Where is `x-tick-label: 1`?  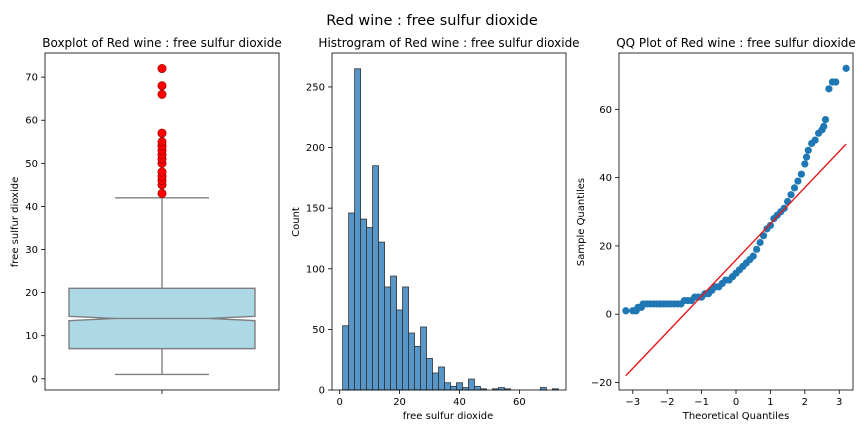 x-tick-label: 1 is located at coordinates (770, 402).